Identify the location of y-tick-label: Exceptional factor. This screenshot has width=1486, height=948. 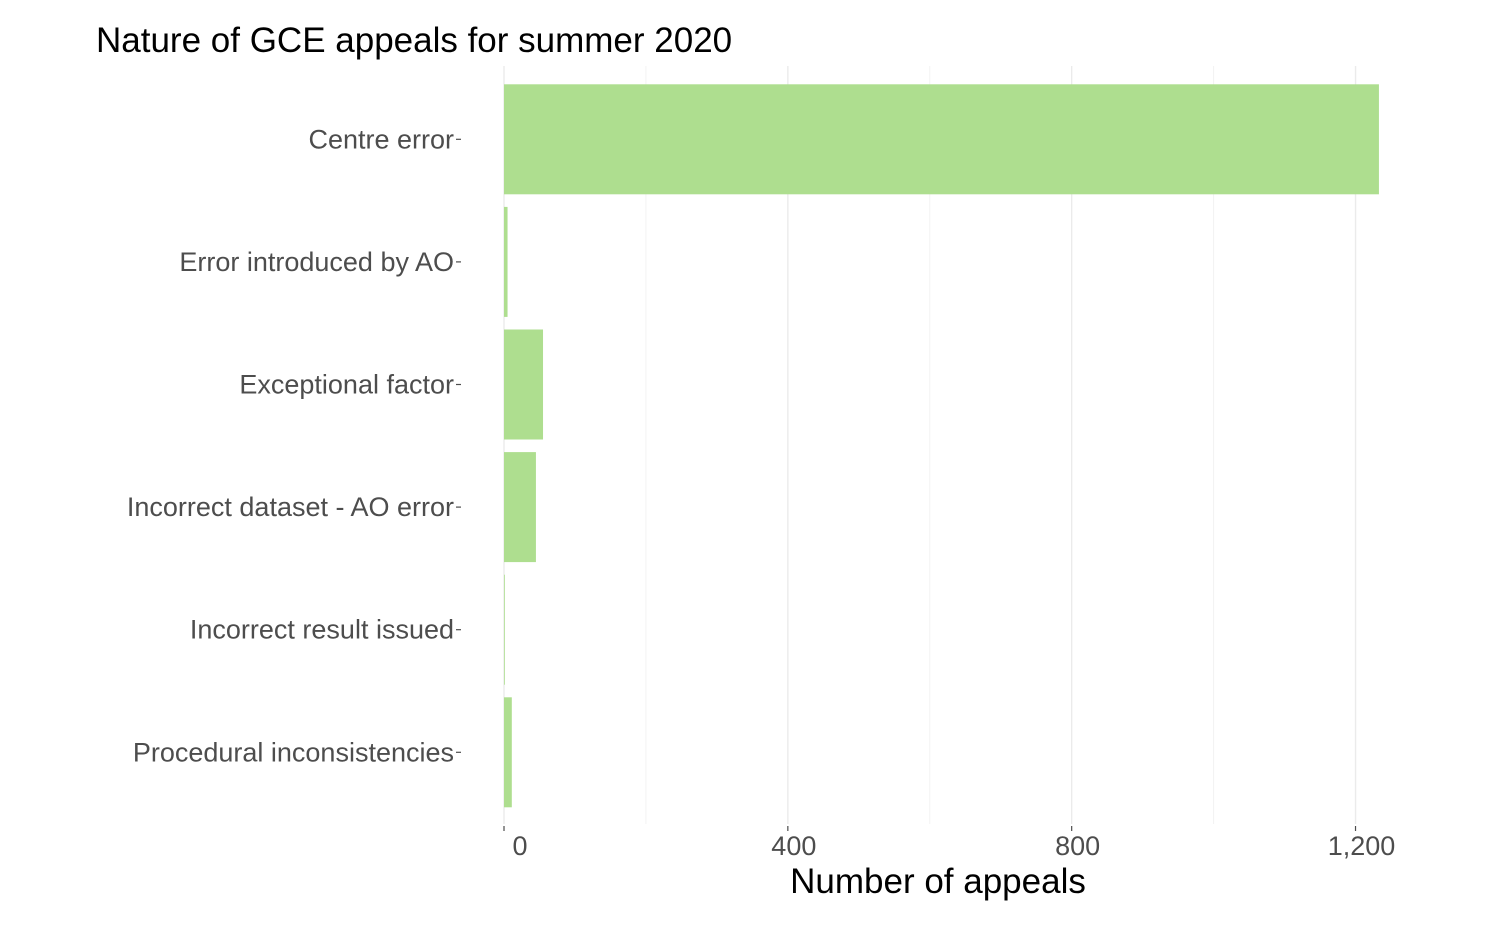
(346, 385).